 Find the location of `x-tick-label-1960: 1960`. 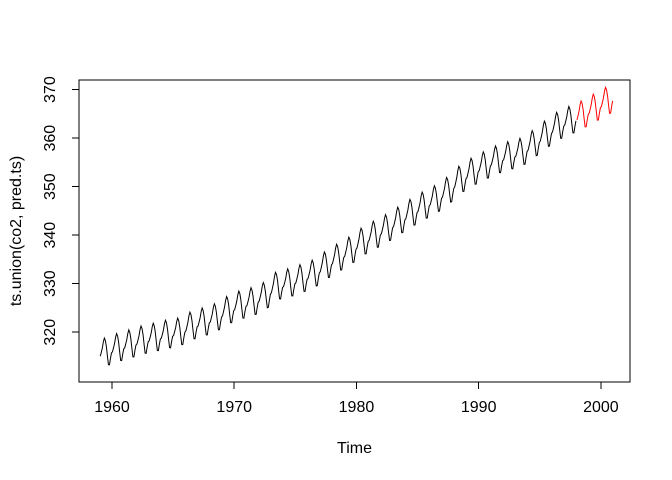

x-tick-label-1960: 1960 is located at coordinates (112, 407).